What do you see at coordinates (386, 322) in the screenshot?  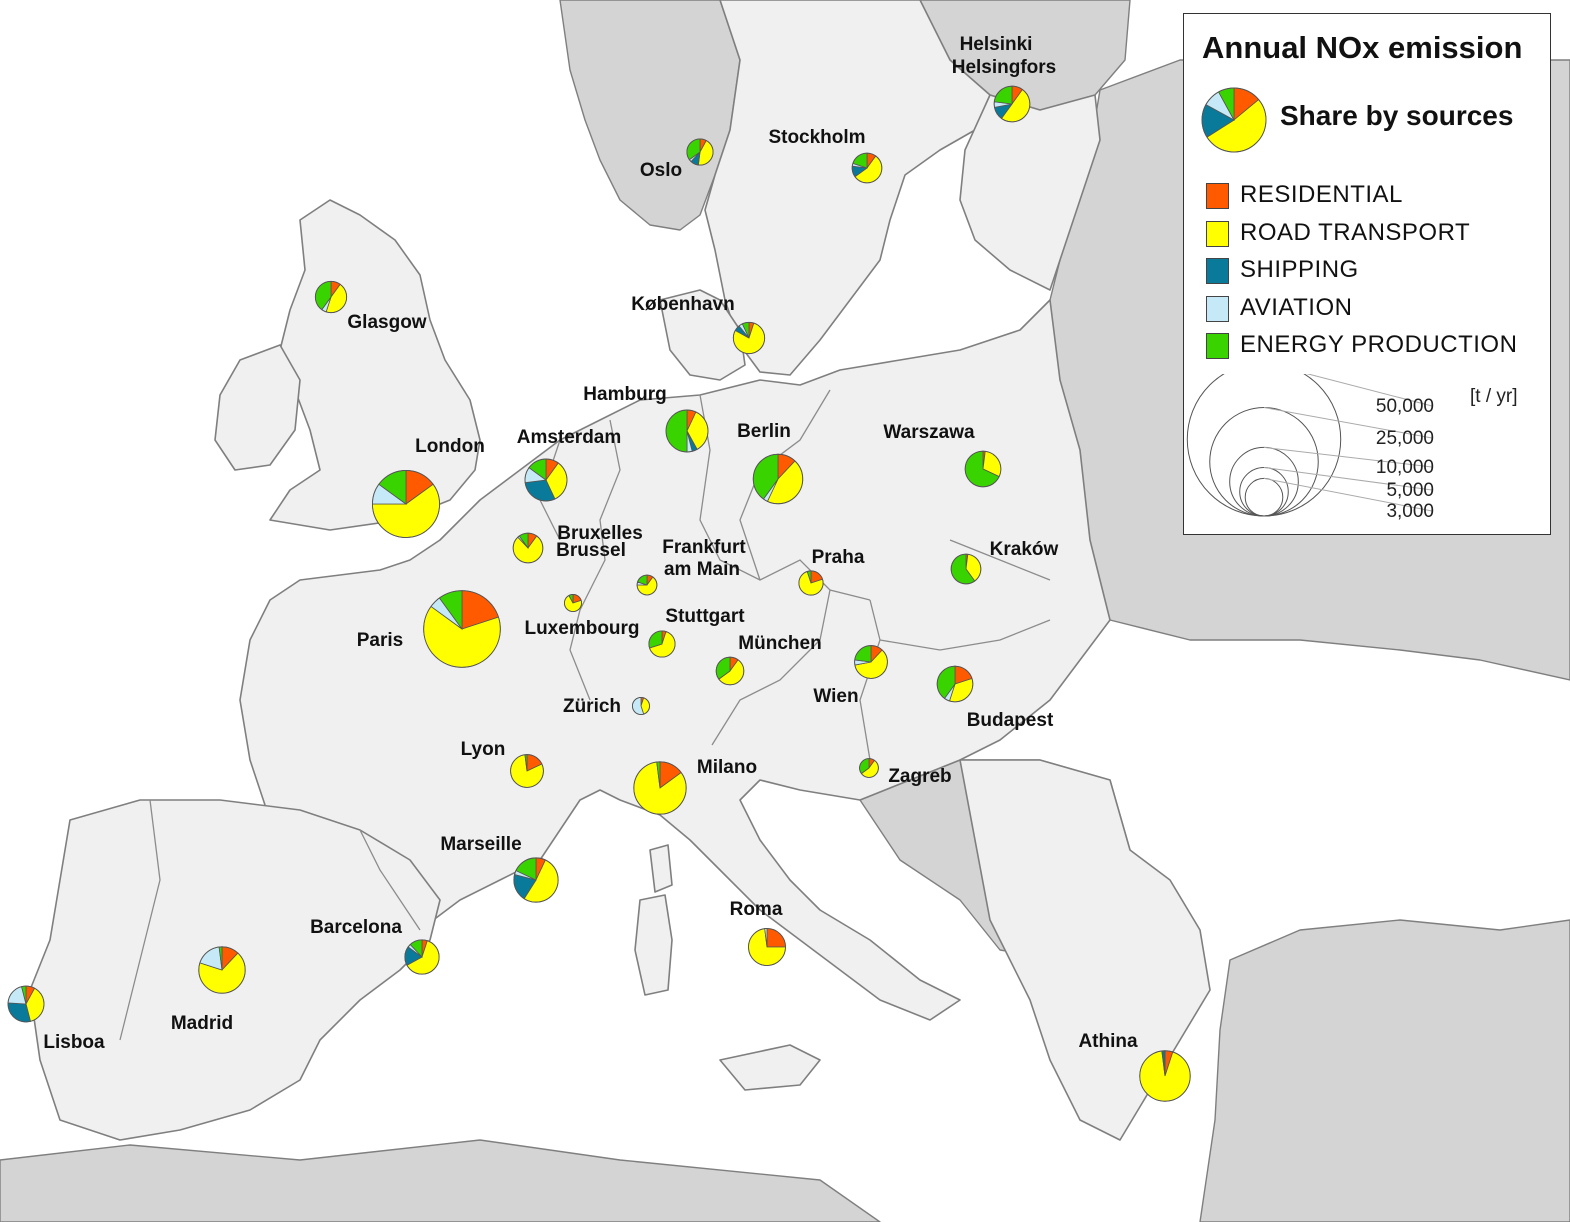 I see `city-label-glasgow: Glasgow` at bounding box center [386, 322].